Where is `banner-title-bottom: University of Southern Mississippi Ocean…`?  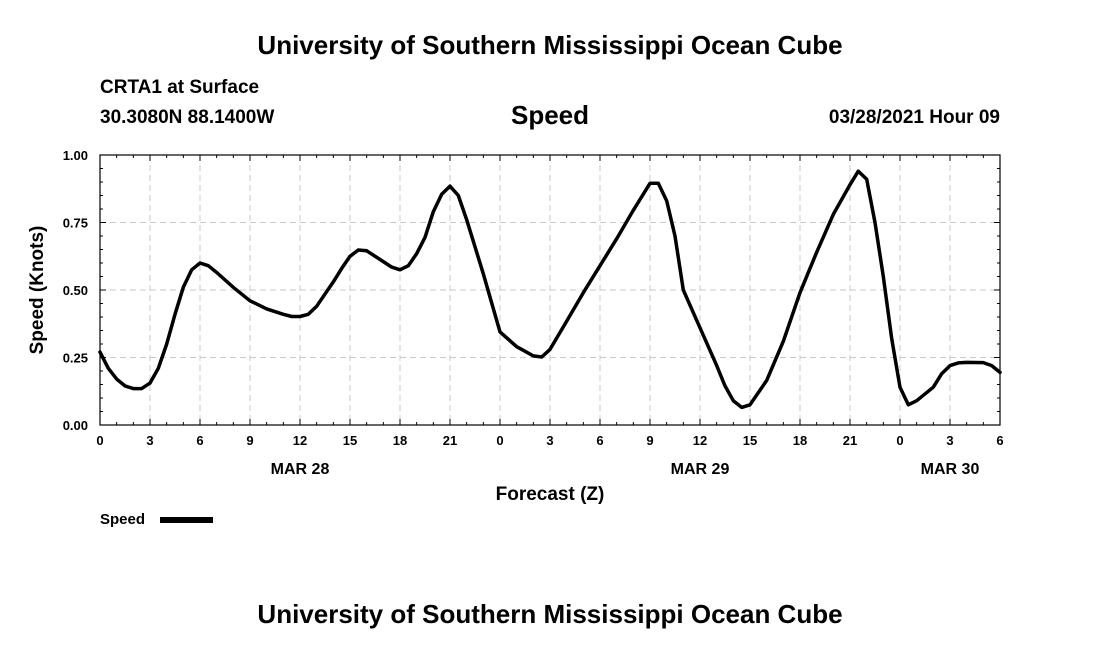
banner-title-bottom: University of Southern Mississippi Ocean… is located at coordinates (550, 614).